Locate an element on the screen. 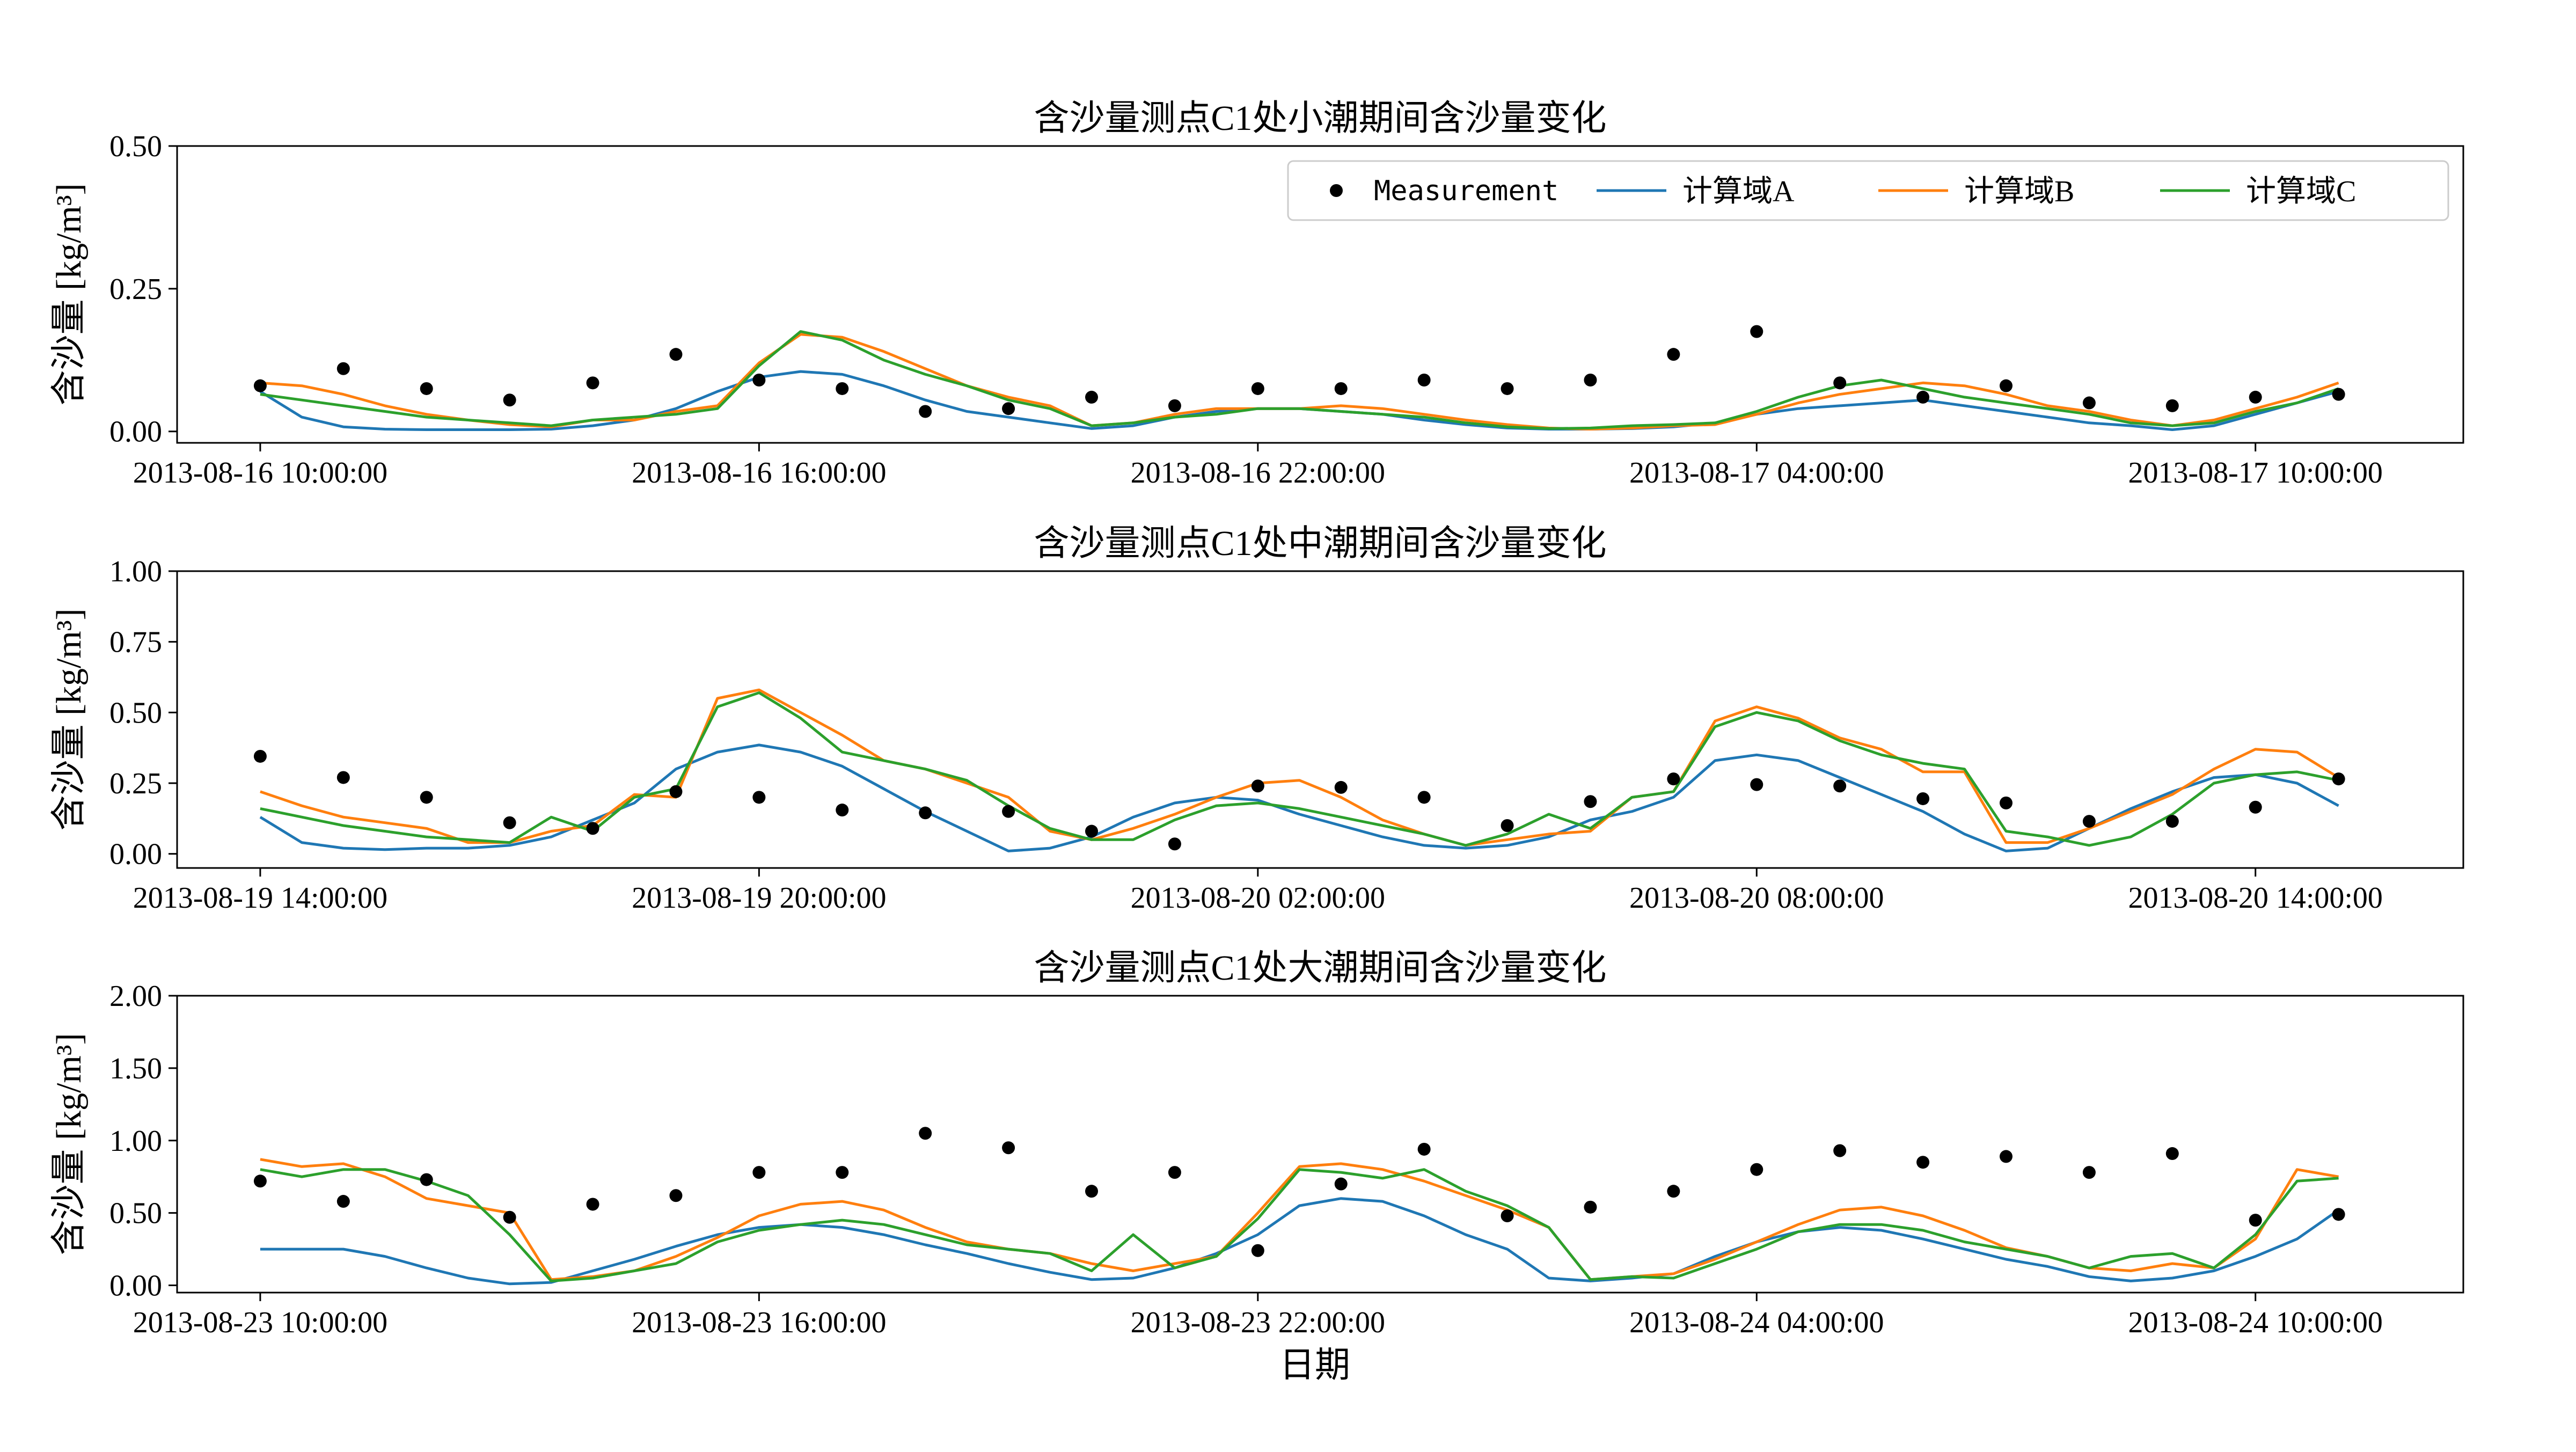 This screenshot has width=2576, height=1452. series-line-A is located at coordinates (1300, 1241).